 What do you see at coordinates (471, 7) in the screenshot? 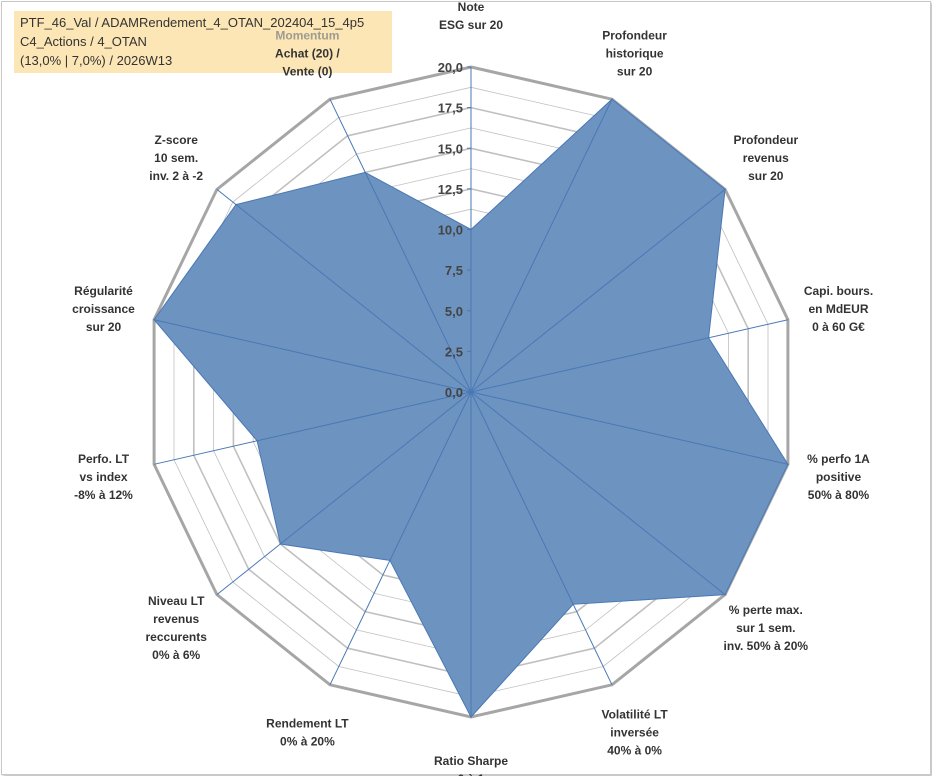
I see `axis-label-line: Note` at bounding box center [471, 7].